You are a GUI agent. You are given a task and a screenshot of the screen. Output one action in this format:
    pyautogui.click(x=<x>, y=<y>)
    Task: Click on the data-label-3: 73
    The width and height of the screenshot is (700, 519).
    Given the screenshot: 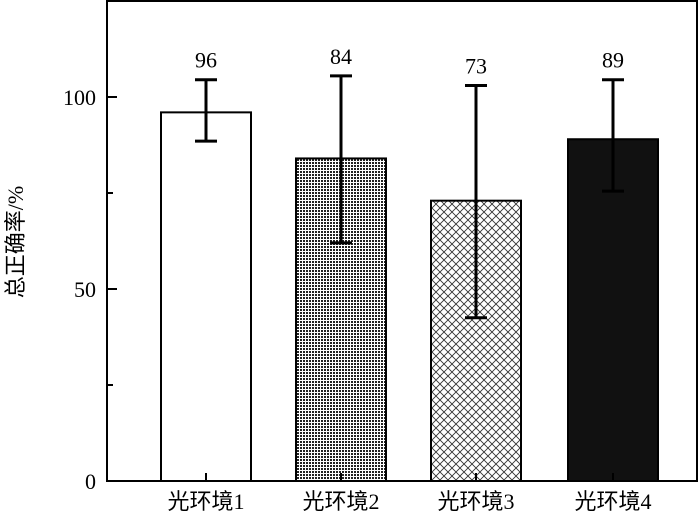 What is the action you would take?
    pyautogui.click(x=476, y=65)
    